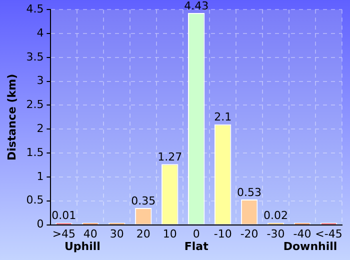 The height and width of the screenshot is (260, 350). What do you see at coordinates (35, 200) in the screenshot?
I see `y-tick-label: 0.5` at bounding box center [35, 200].